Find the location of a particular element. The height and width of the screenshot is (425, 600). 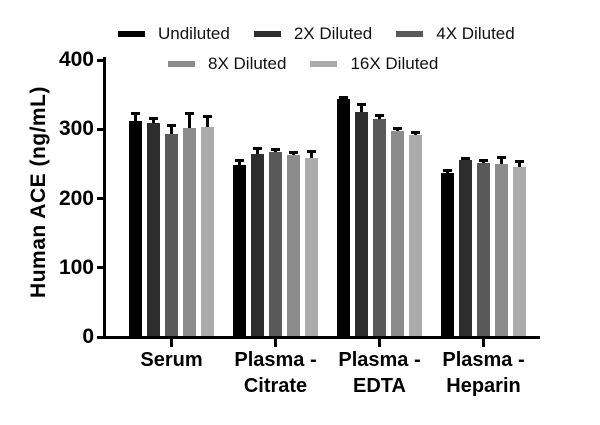

category-label-line: EDTA is located at coordinates (379, 386).